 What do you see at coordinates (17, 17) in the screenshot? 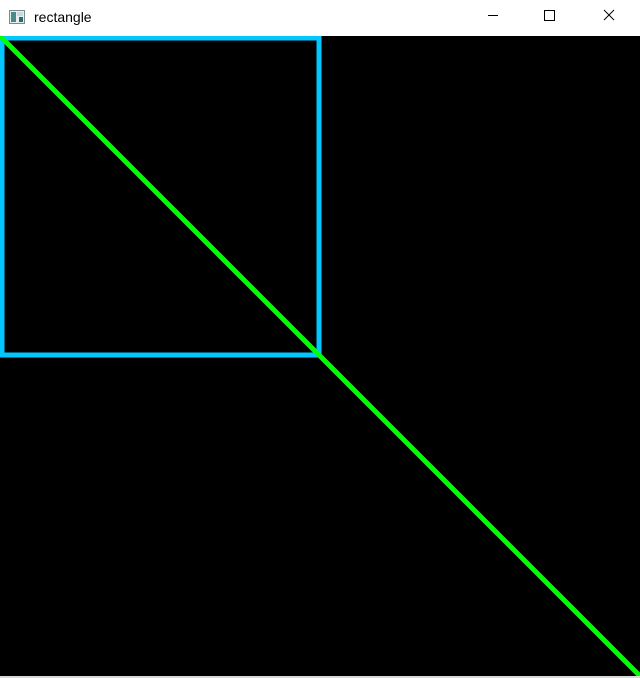
I see `app-window-icon` at bounding box center [17, 17].